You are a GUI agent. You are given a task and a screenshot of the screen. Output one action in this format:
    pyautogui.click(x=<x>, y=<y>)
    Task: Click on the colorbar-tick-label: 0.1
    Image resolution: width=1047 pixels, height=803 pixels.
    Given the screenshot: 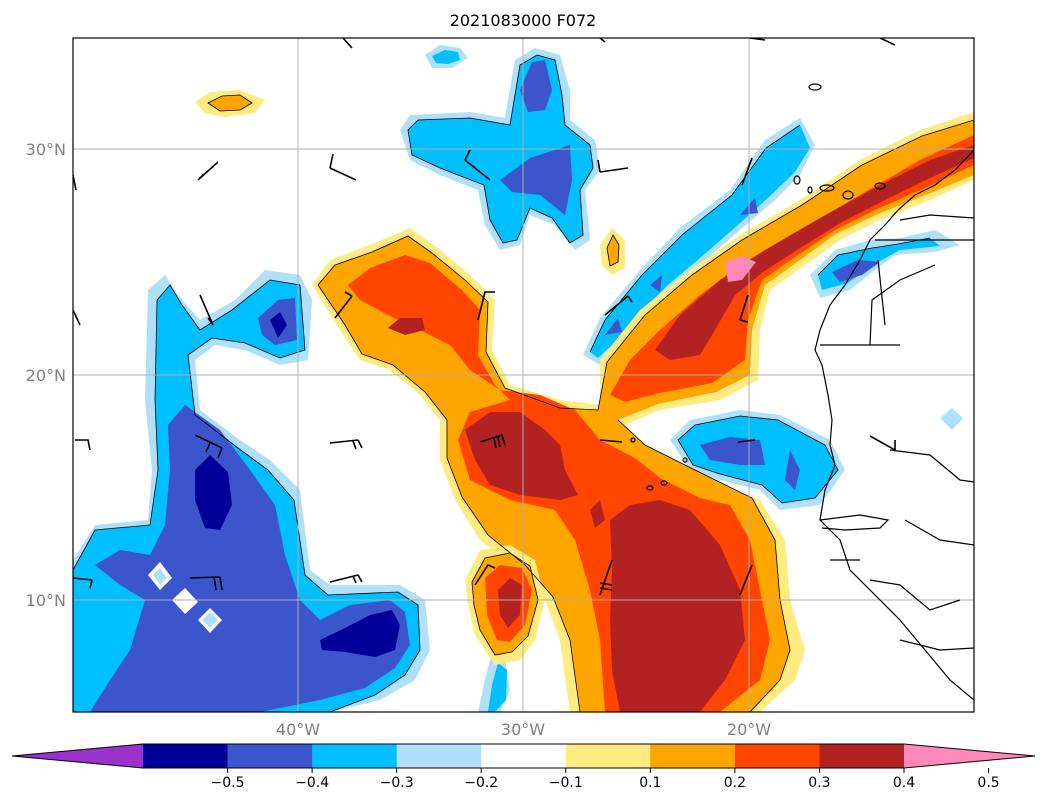 What is the action you would take?
    pyautogui.click(x=650, y=783)
    